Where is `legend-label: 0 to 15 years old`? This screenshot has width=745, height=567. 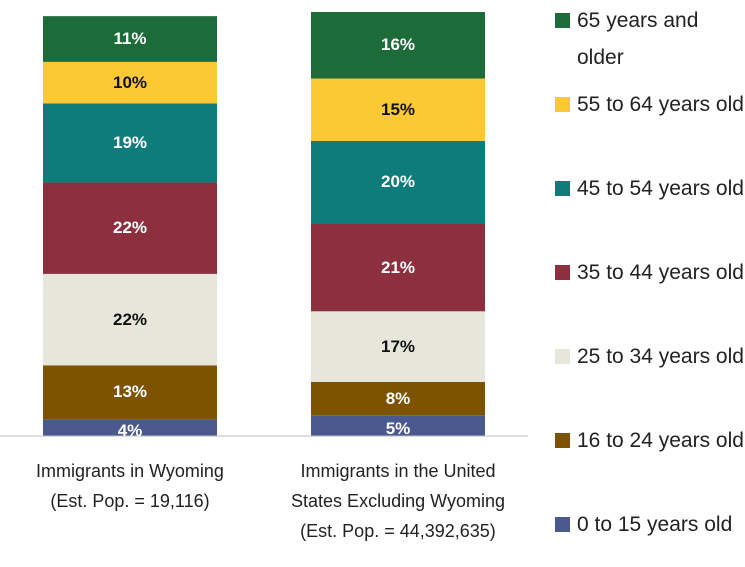
legend-label: 0 to 15 years old is located at coordinates (655, 524).